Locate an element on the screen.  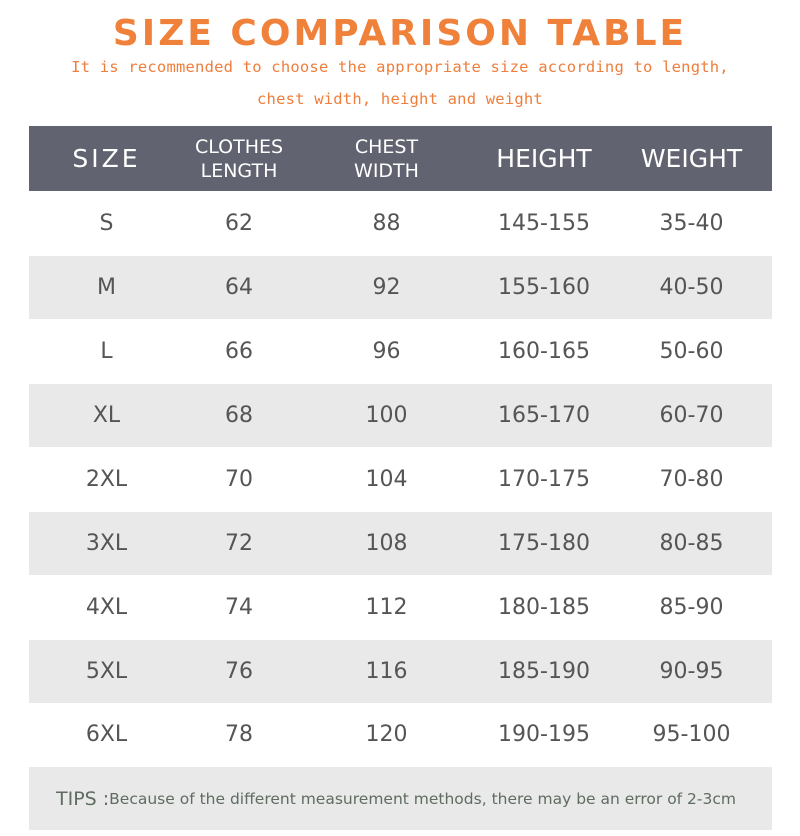
cell-size: 5XL is located at coordinates (106, 671).